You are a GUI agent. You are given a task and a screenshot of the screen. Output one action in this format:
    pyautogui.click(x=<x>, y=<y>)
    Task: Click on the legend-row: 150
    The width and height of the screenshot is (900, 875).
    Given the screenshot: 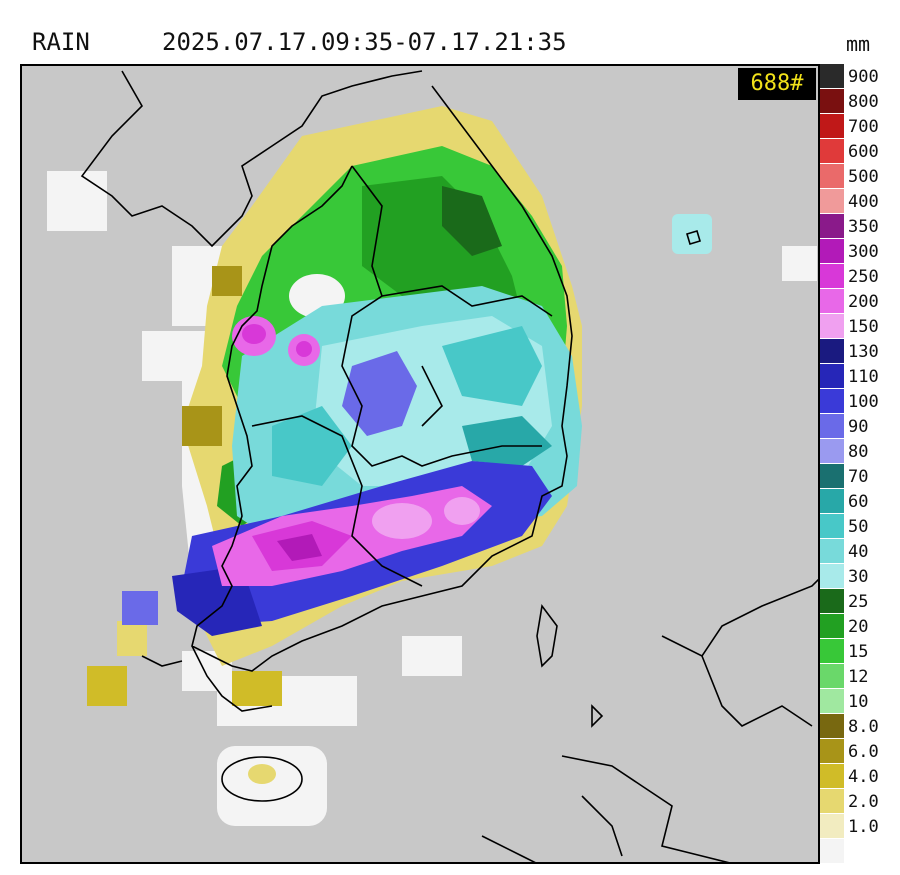 What is the action you would take?
    pyautogui.click(x=860, y=326)
    